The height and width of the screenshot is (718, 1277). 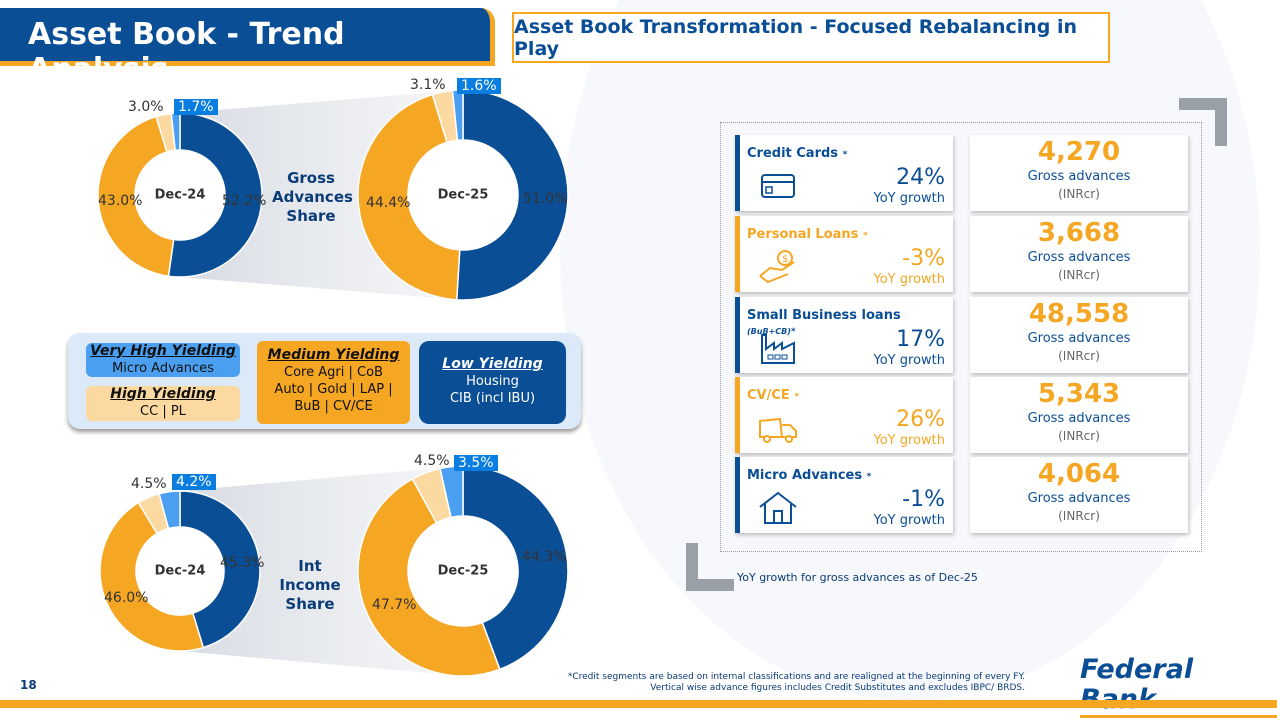 I want to click on legend-high: High Yielding CC | PL, so click(x=163, y=403).